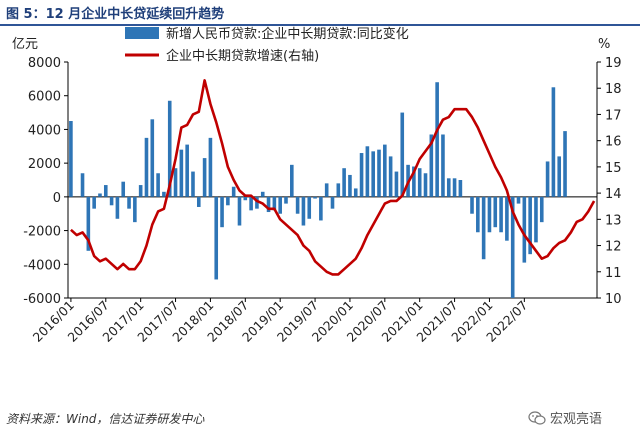  What do you see at coordinates (242, 56) in the screenshot?
I see `legend-line-label: 企业中长期贷款增速(右轴)` at bounding box center [242, 56].